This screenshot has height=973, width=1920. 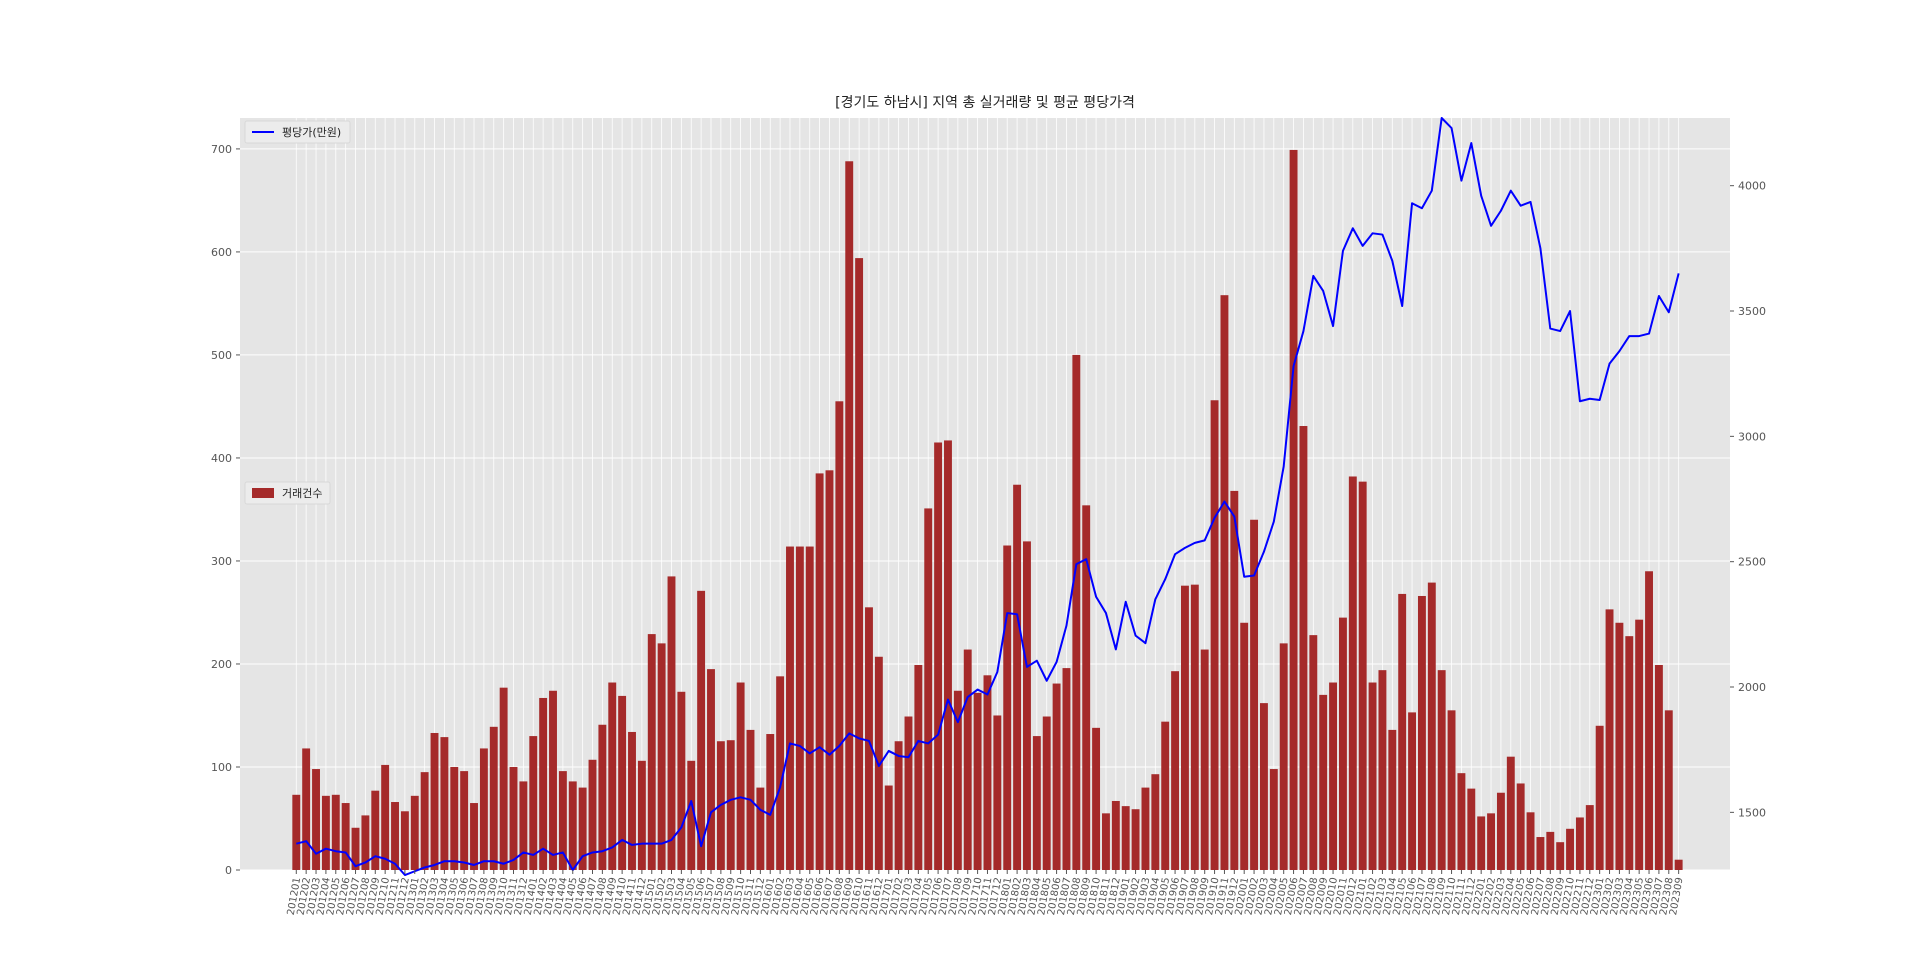 What do you see at coordinates (221, 252) in the screenshot?
I see `tick-label-left: 600` at bounding box center [221, 252].